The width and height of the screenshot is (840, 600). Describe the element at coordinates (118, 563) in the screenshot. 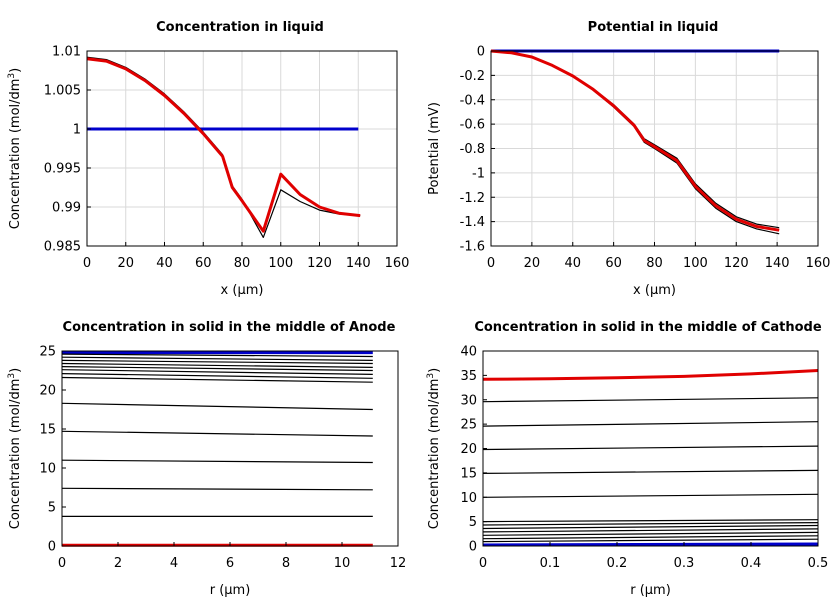

I see `x-tick-label: 2` at that location.